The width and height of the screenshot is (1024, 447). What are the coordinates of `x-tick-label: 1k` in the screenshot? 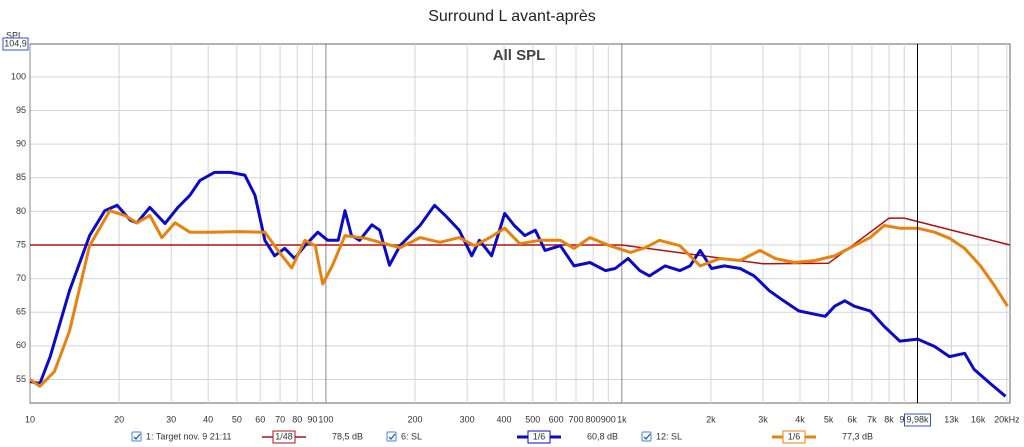 It's located at (622, 419).